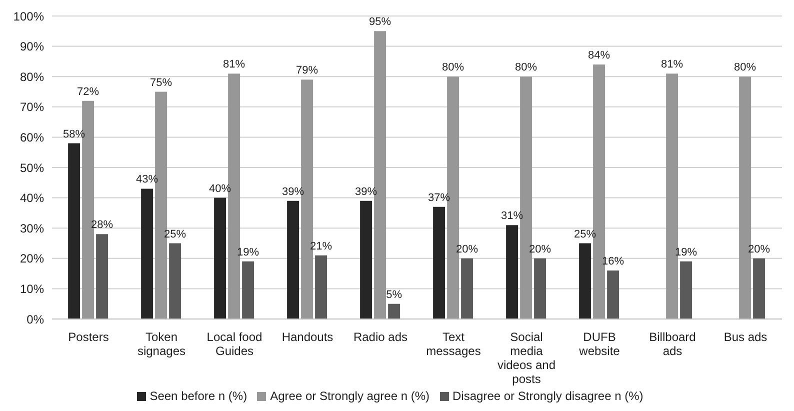 The width and height of the screenshot is (794, 411). I want to click on x-tick-label: Handouts, so click(308, 337).